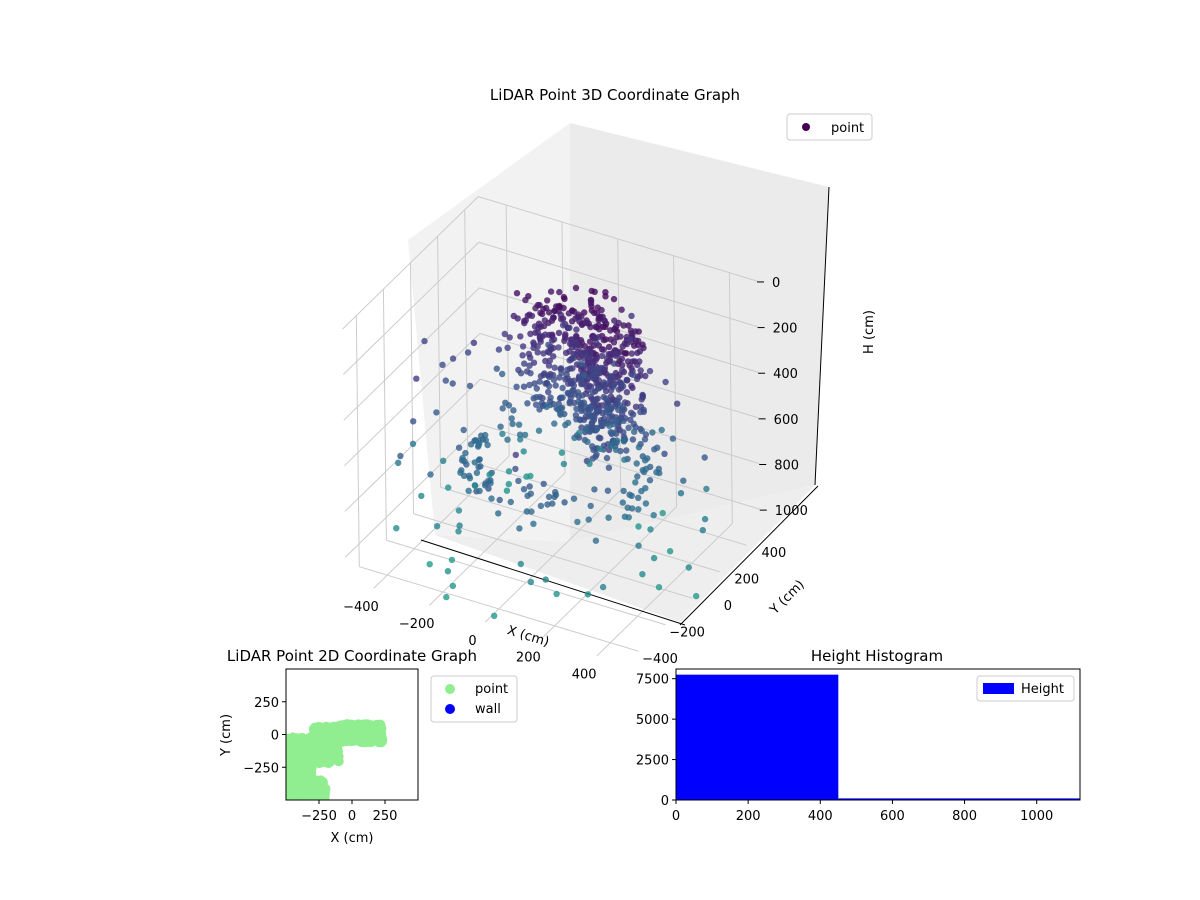 The height and width of the screenshot is (900, 1200). What do you see at coordinates (877, 656) in the screenshot?
I see `histogram-title: Height Histogram` at bounding box center [877, 656].